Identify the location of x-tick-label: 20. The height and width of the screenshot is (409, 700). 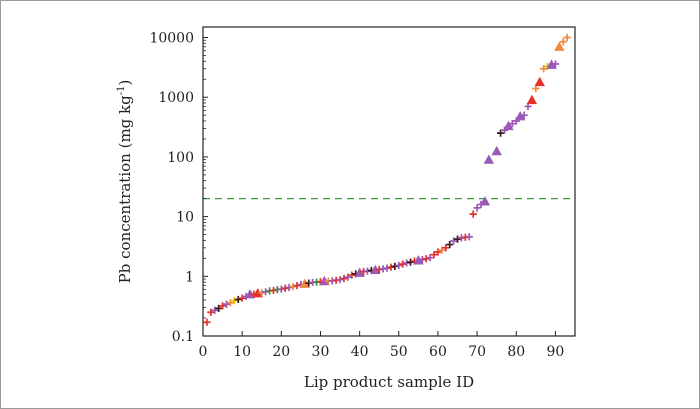
(281, 352).